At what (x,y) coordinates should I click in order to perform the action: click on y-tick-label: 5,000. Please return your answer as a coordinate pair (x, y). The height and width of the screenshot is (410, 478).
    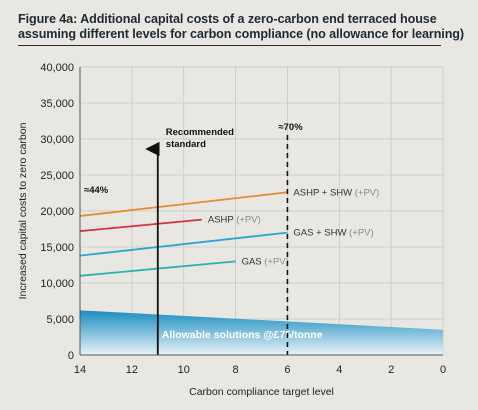
    Looking at the image, I should click on (60, 320).